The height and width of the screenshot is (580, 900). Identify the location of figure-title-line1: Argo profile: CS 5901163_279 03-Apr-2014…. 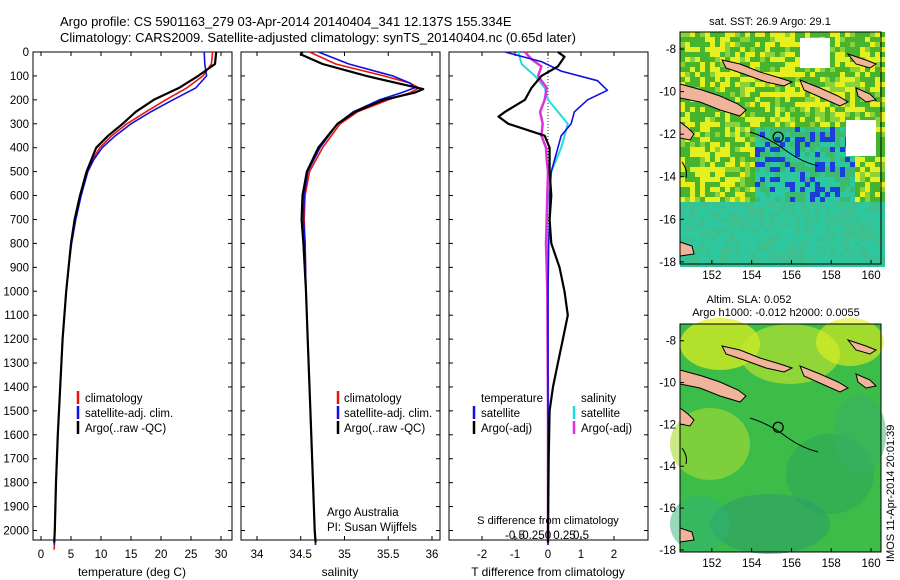
(286, 21).